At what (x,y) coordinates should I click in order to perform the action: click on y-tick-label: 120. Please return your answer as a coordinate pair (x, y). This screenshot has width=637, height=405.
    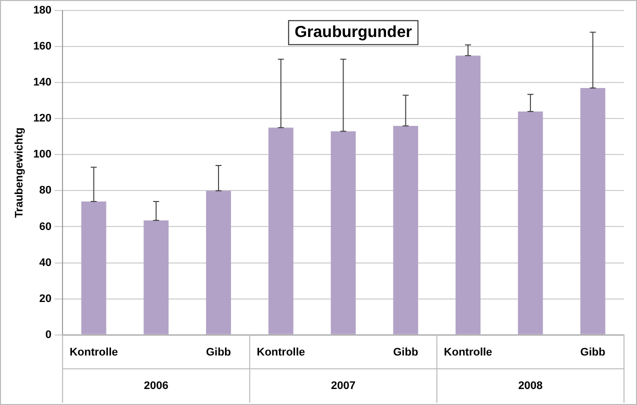
    Looking at the image, I should click on (42, 118).